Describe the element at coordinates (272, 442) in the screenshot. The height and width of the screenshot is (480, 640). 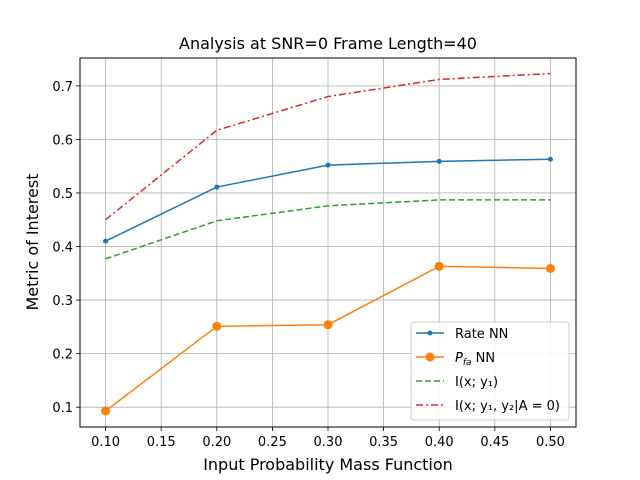
I see `x-tick-label: 0.25` at that location.